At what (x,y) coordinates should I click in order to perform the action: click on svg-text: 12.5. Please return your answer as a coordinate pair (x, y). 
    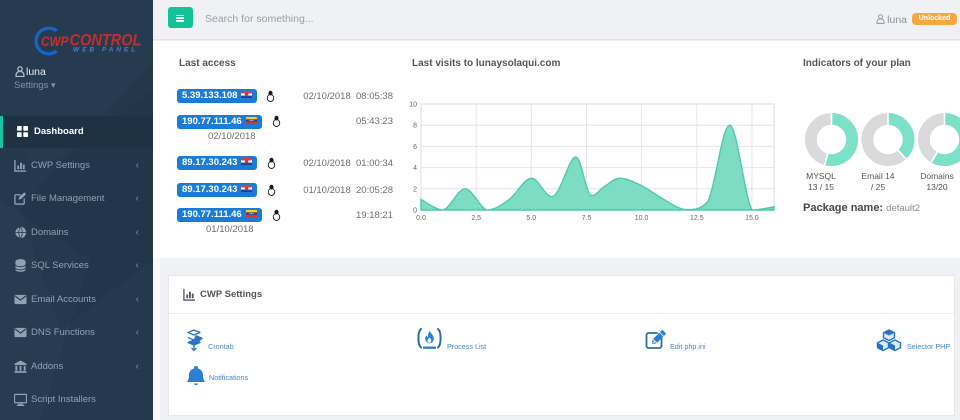
    Looking at the image, I should click on (697, 218).